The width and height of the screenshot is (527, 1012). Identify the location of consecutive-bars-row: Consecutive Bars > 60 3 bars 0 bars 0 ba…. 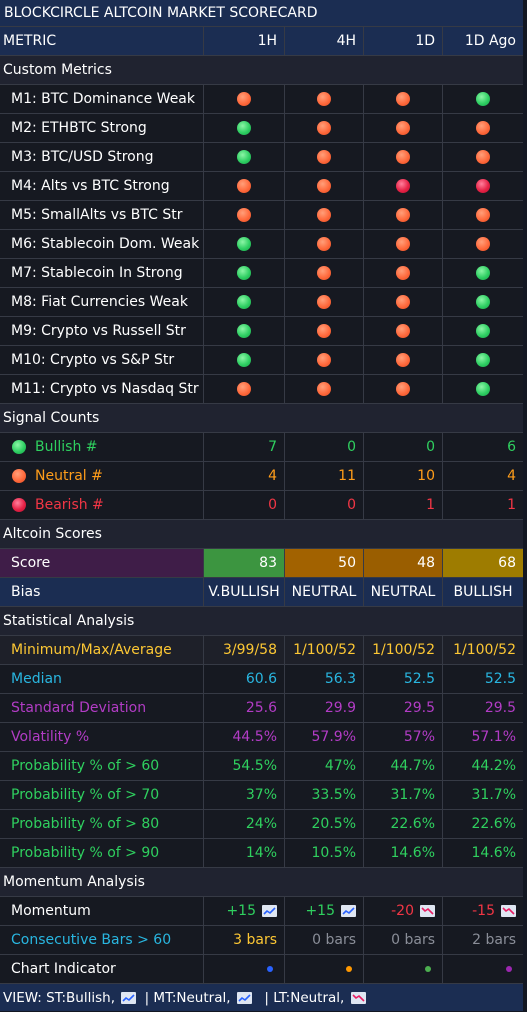
(261, 940).